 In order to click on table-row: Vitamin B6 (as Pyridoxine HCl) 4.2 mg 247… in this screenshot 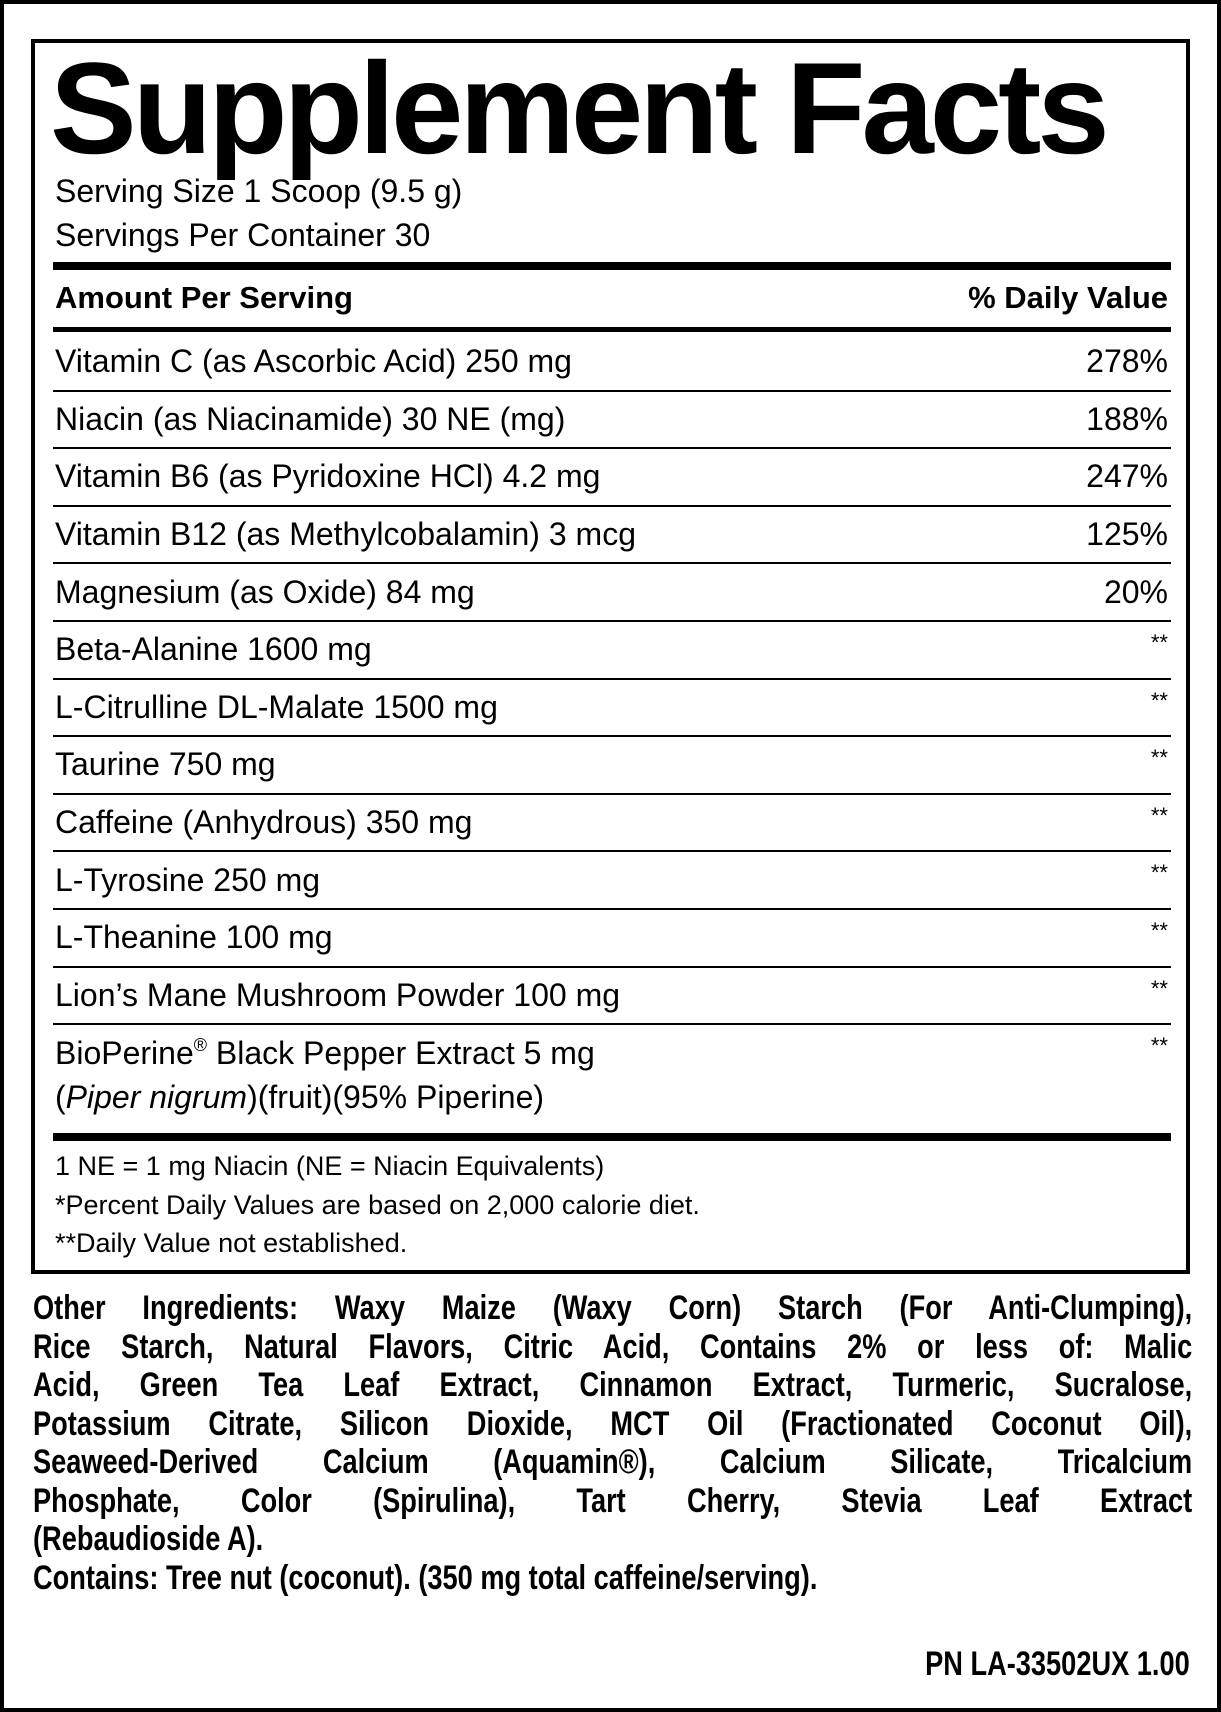, I will do `click(612, 478)`.